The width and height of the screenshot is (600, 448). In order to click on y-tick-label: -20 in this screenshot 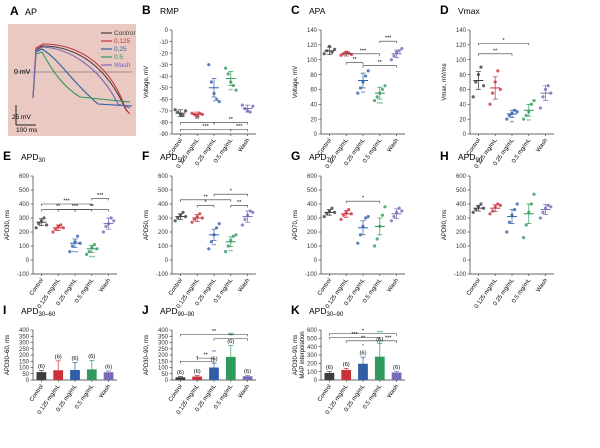, I will do `click(163, 54)`.